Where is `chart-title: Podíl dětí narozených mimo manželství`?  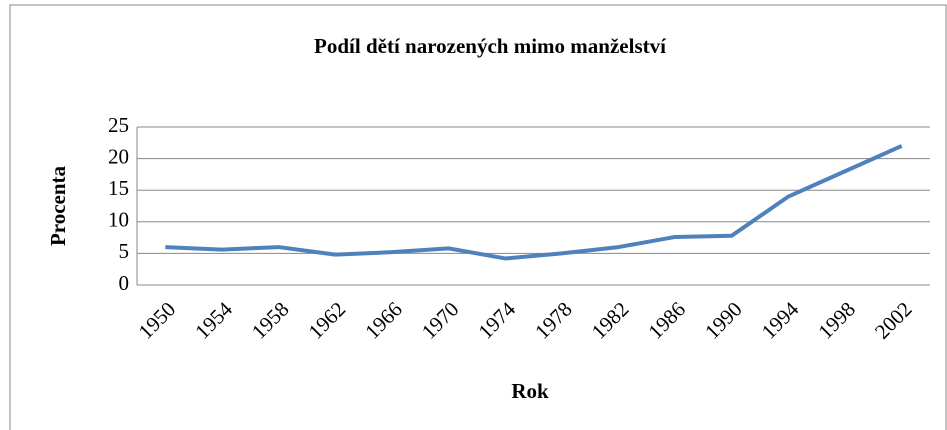 chart-title: Podíl dětí narozených mimo manželství is located at coordinates (490, 46).